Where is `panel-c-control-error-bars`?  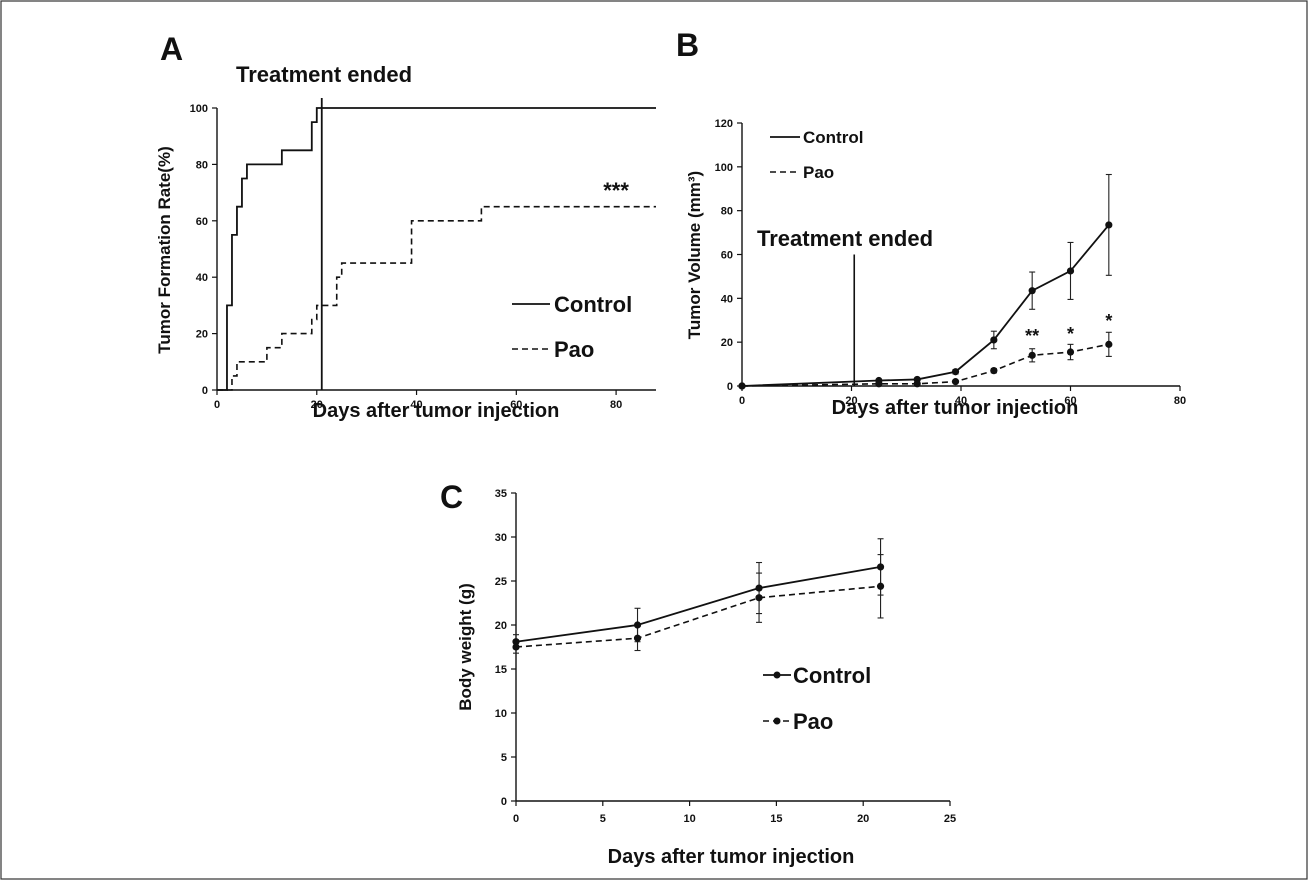 panel-c-control-error-bars is located at coordinates (698, 594).